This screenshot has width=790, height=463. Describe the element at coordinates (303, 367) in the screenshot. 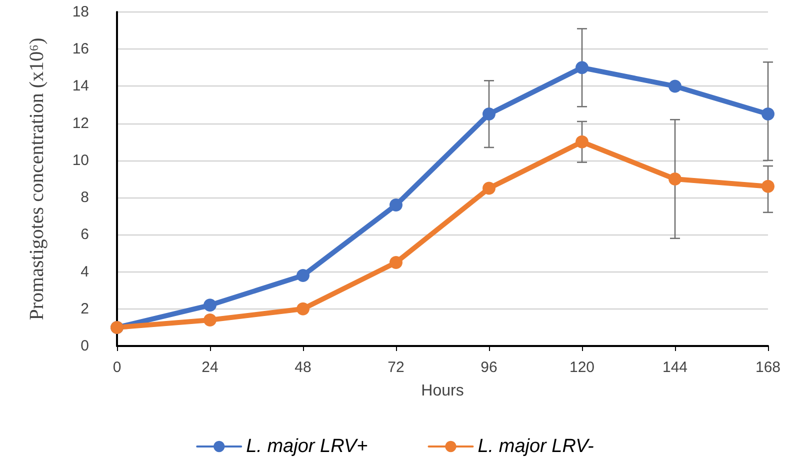

I see `x-tick-label: 48` at that location.